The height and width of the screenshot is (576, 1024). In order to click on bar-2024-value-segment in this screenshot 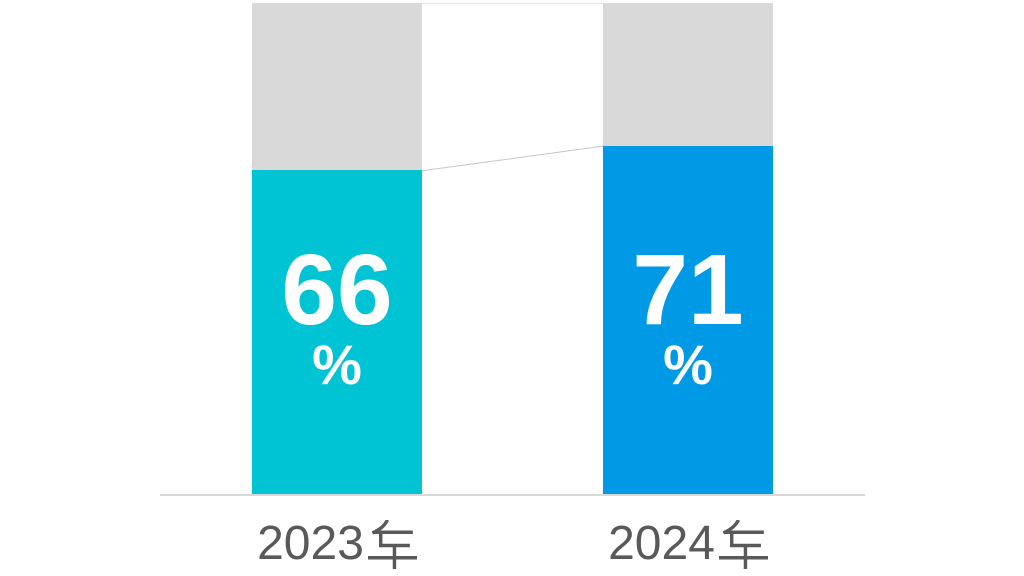, I will do `click(688, 320)`.